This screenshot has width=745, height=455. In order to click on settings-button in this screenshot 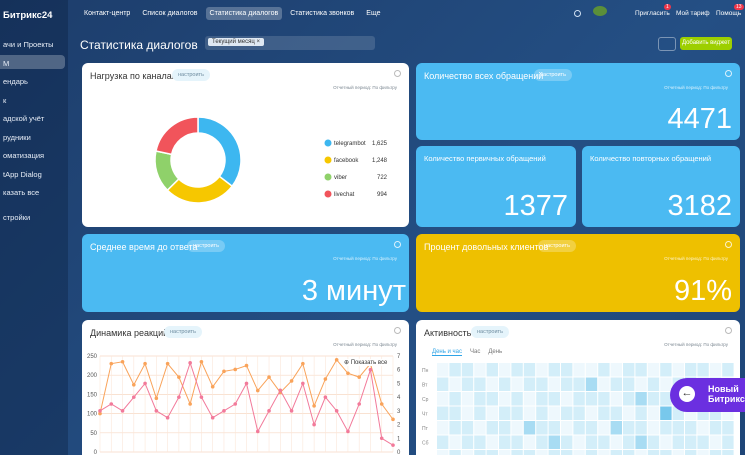, I will do `click(667, 44)`.